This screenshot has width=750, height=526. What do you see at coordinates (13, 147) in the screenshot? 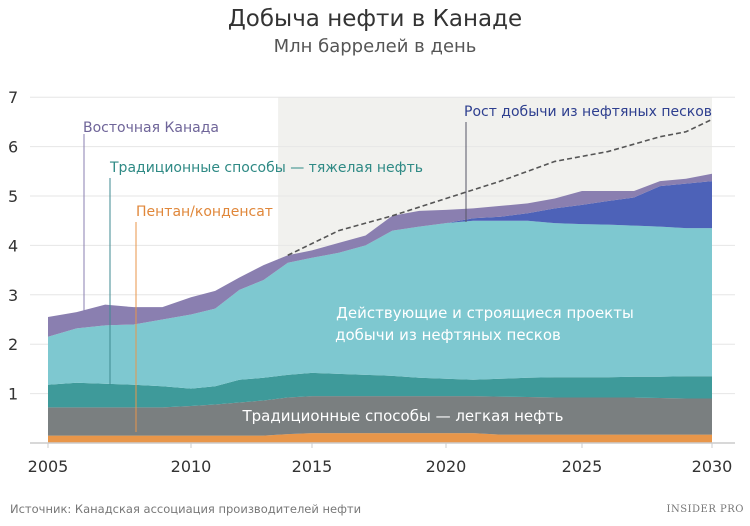
I see `y-tick-label: 6` at bounding box center [13, 147].